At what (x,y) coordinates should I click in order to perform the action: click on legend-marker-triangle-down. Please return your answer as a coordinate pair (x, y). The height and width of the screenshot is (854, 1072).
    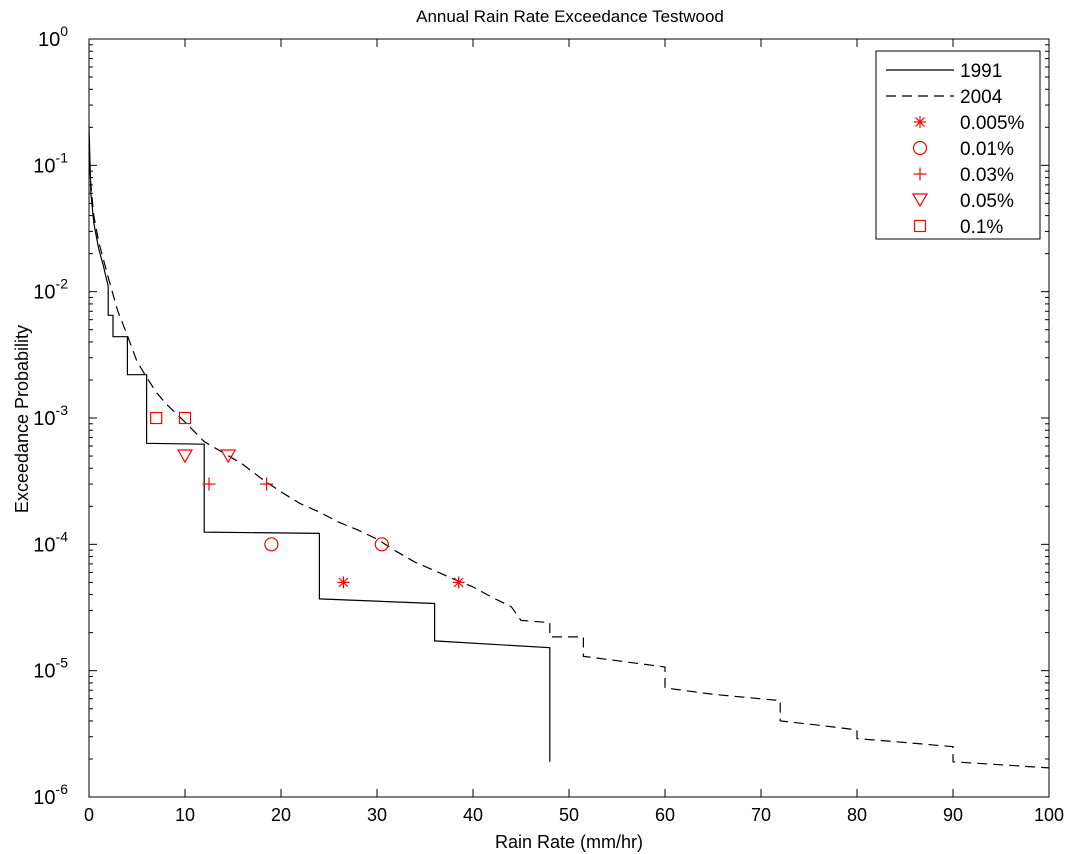
    Looking at the image, I should click on (920, 200).